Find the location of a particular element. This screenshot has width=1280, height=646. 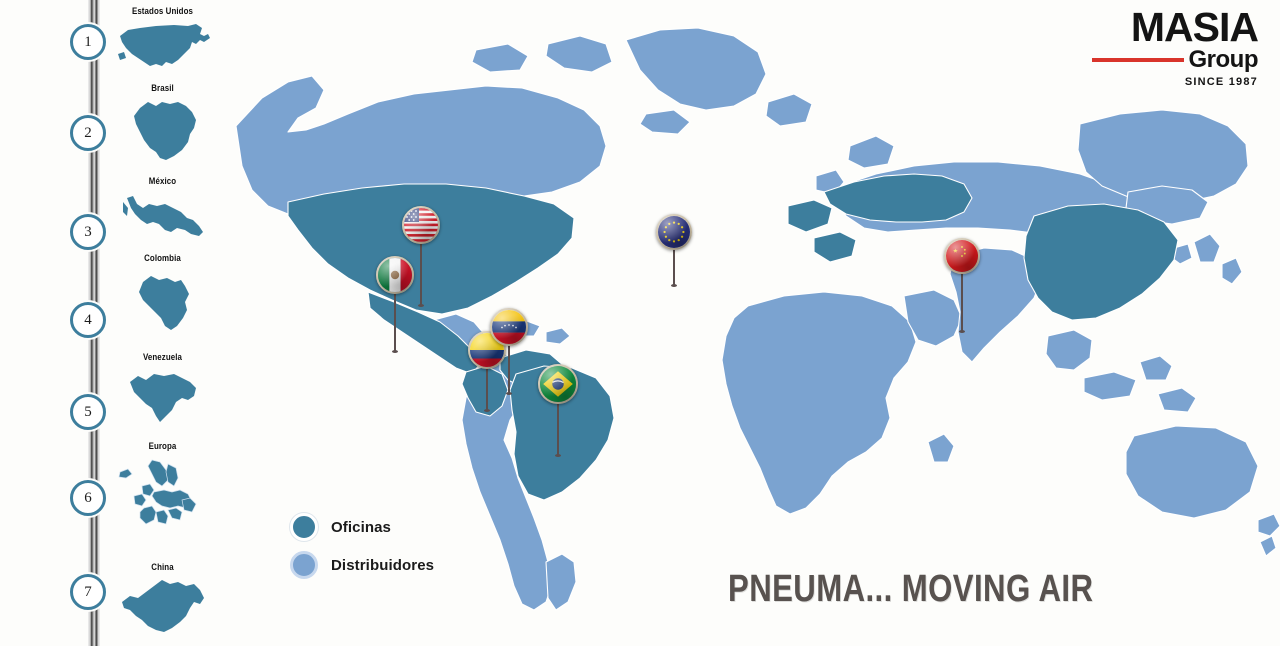

logo-wordmark: MASIA is located at coordinates (1194, 27).